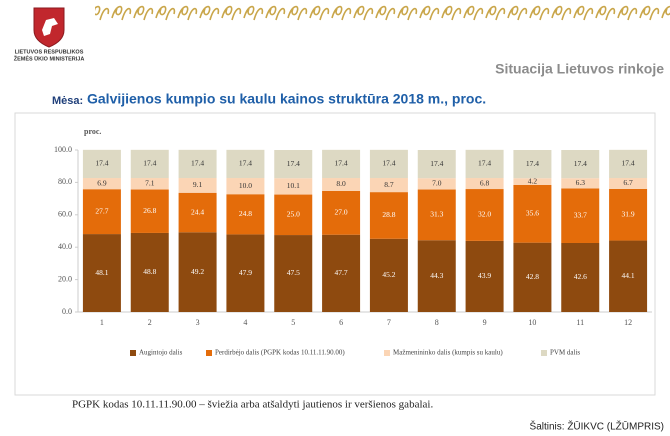  I want to click on data-label: 44.1, so click(628, 275).